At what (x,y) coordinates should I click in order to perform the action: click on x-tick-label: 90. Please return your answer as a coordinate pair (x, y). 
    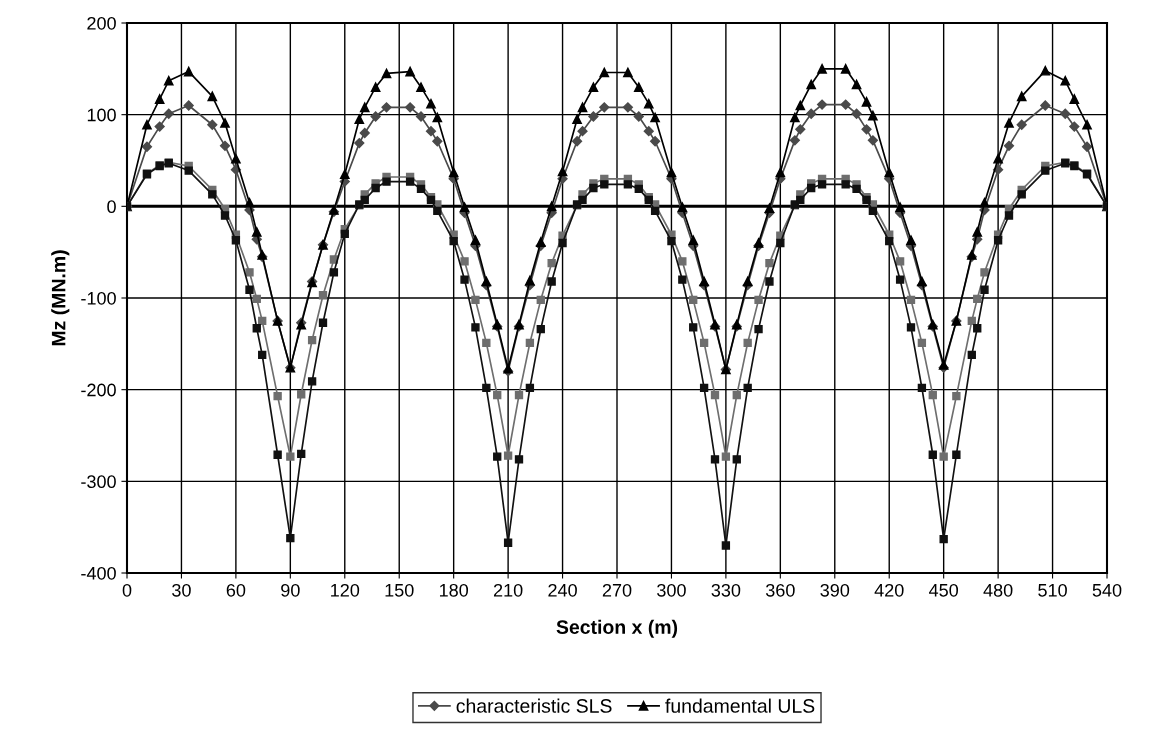
    Looking at the image, I should click on (290, 590).